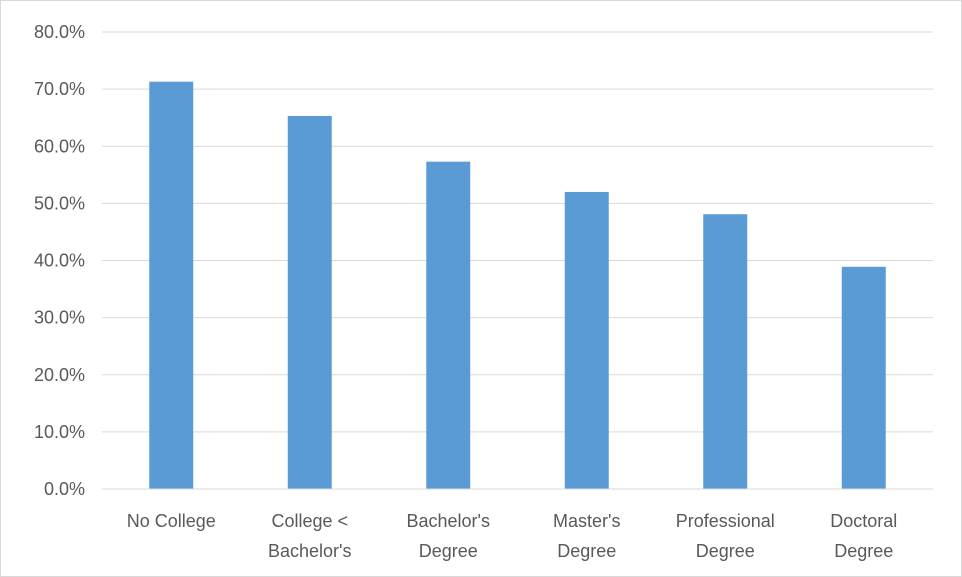  I want to click on y-tick-label: 80.0%, so click(59, 32).